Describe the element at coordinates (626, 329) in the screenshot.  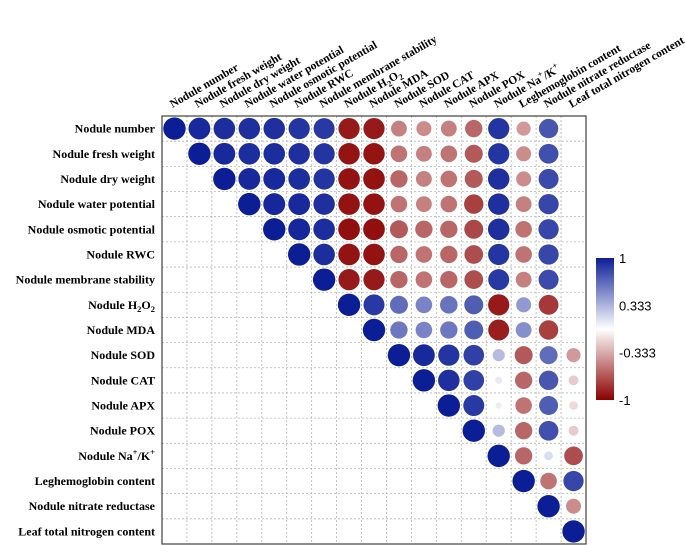
I see `color-legend: 1 0.333 -0.333 -1` at that location.